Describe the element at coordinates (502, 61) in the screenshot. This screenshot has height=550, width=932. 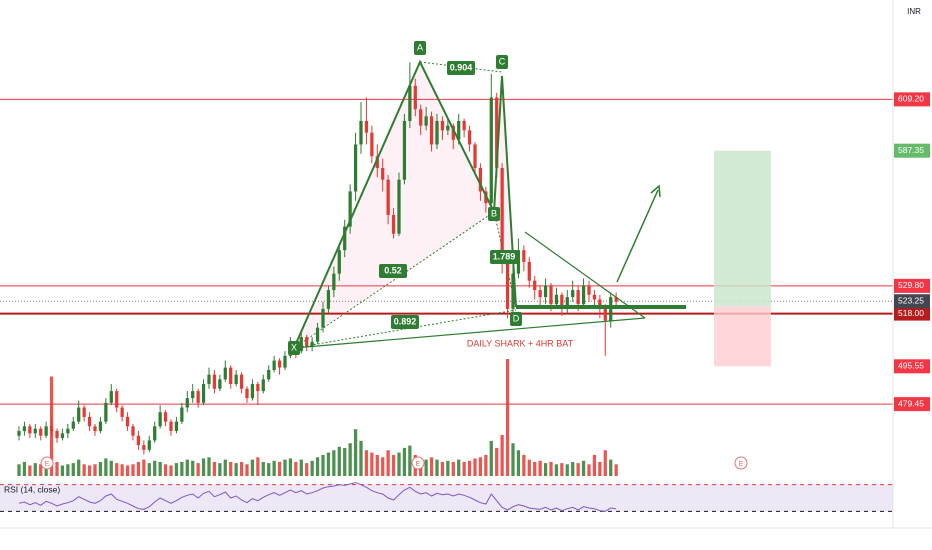
I see `pattern-point: C` at that location.